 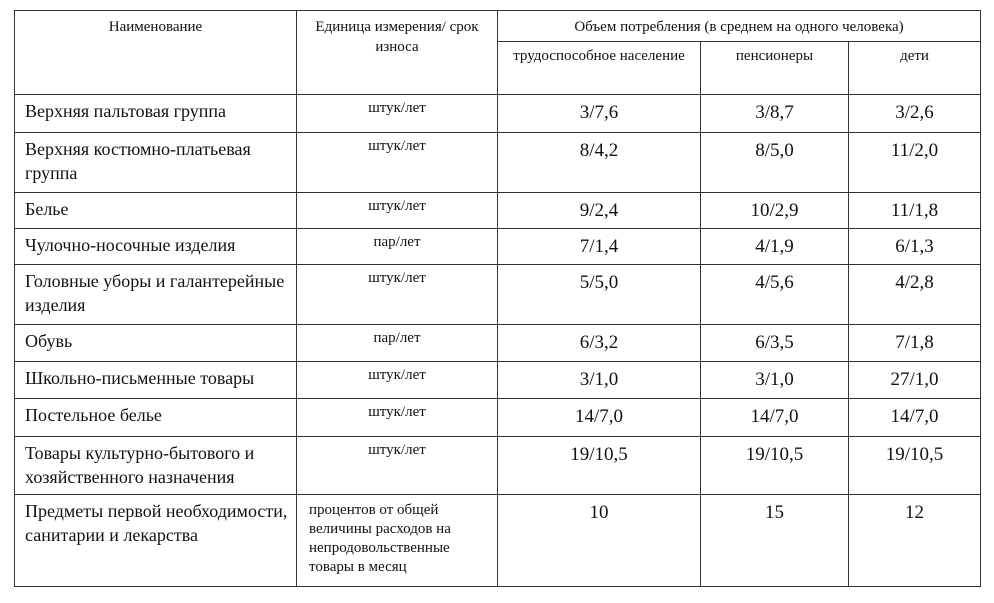 What do you see at coordinates (774, 294) in the screenshot?
I see `value-pensioners: 4/5,6` at bounding box center [774, 294].